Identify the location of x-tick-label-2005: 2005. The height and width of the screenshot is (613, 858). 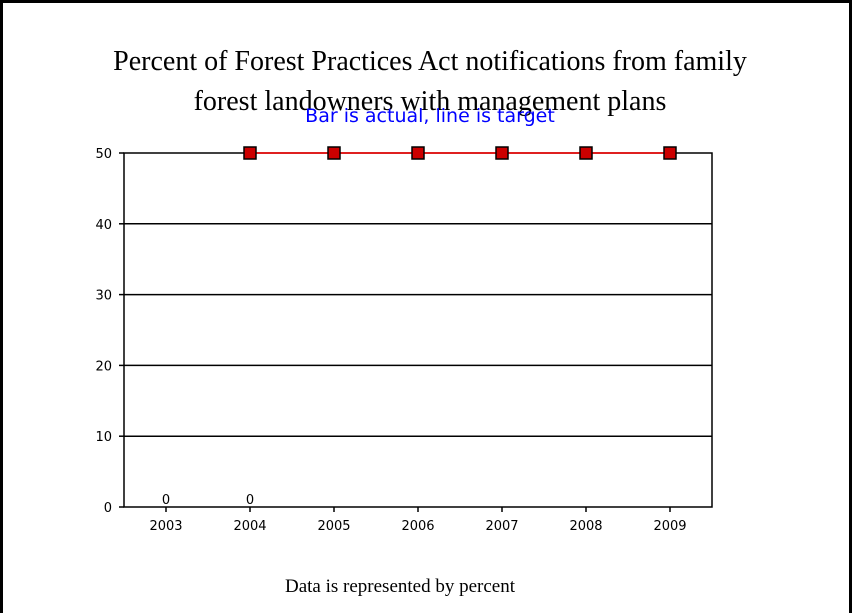
(333, 526).